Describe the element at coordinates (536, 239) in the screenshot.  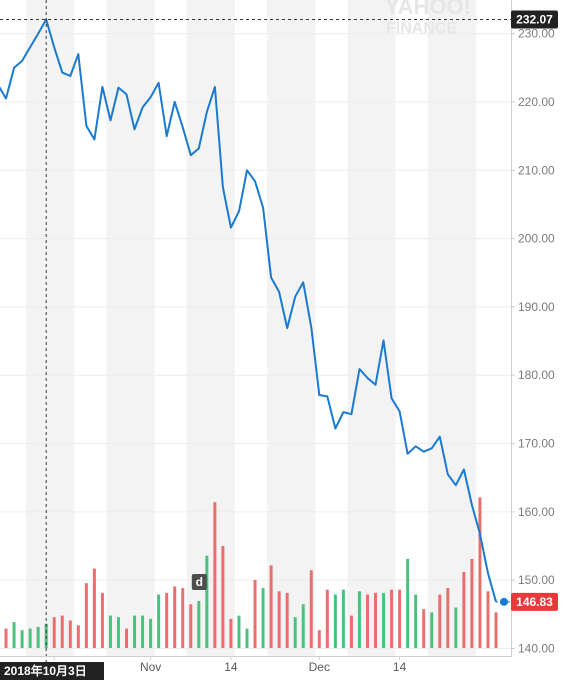
I see `y-tick-label: 200.00` at that location.